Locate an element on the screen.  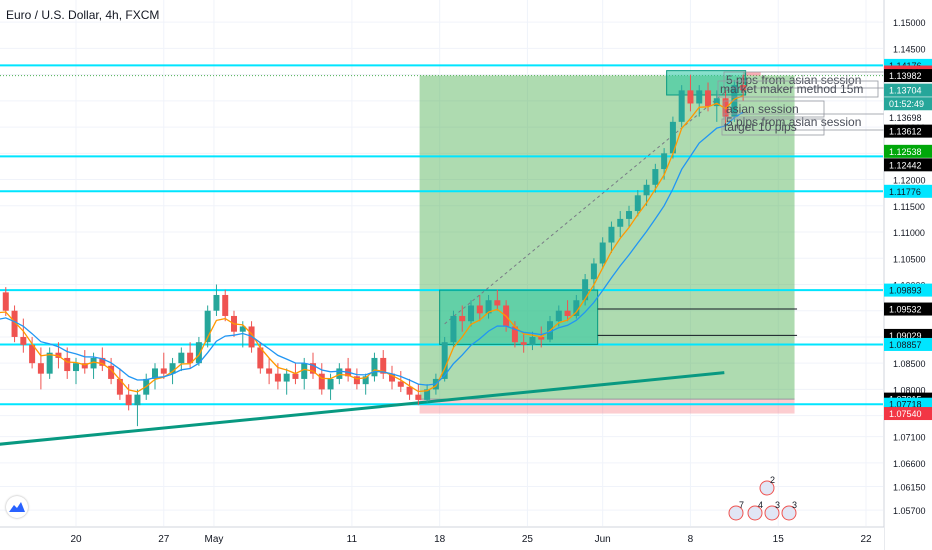
price-tag-label-3: 1.13704 is located at coordinates (905, 91).